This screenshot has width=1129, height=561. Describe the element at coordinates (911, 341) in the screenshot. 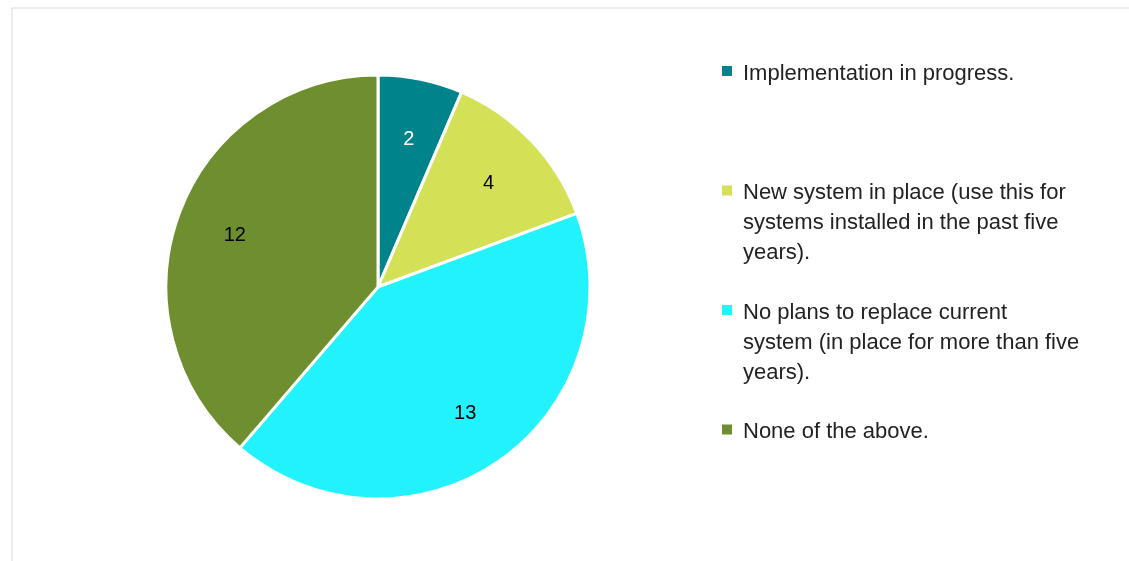

I see `legend-label: No plans to replace current system (in place for more than five years).` at that location.